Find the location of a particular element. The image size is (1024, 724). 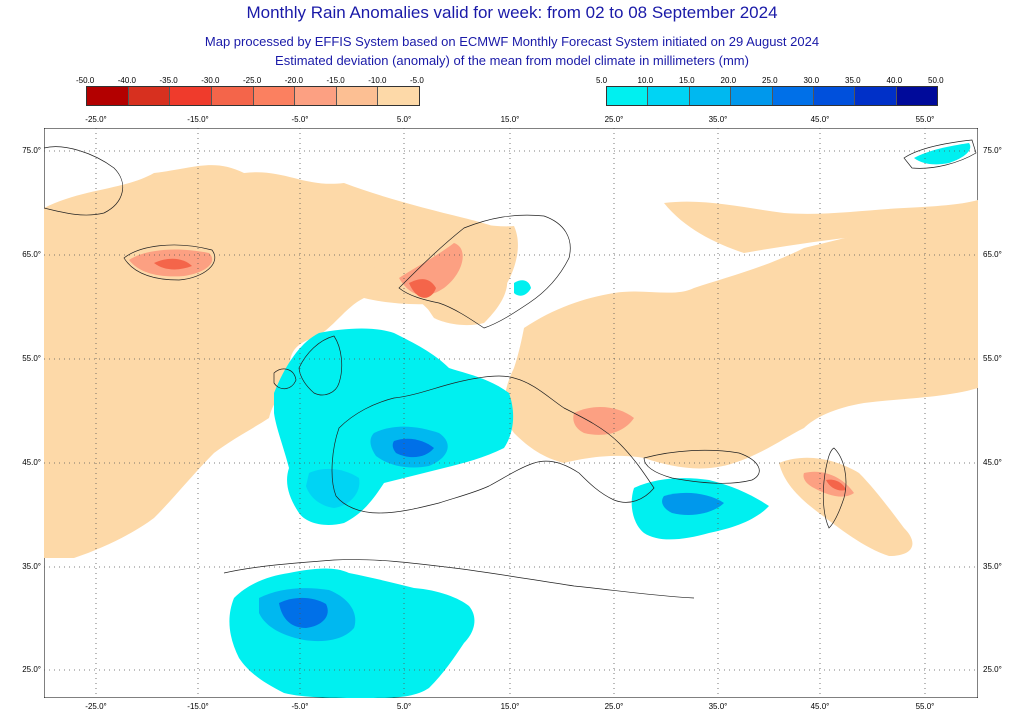

baltic-wet is located at coordinates (522, 288).